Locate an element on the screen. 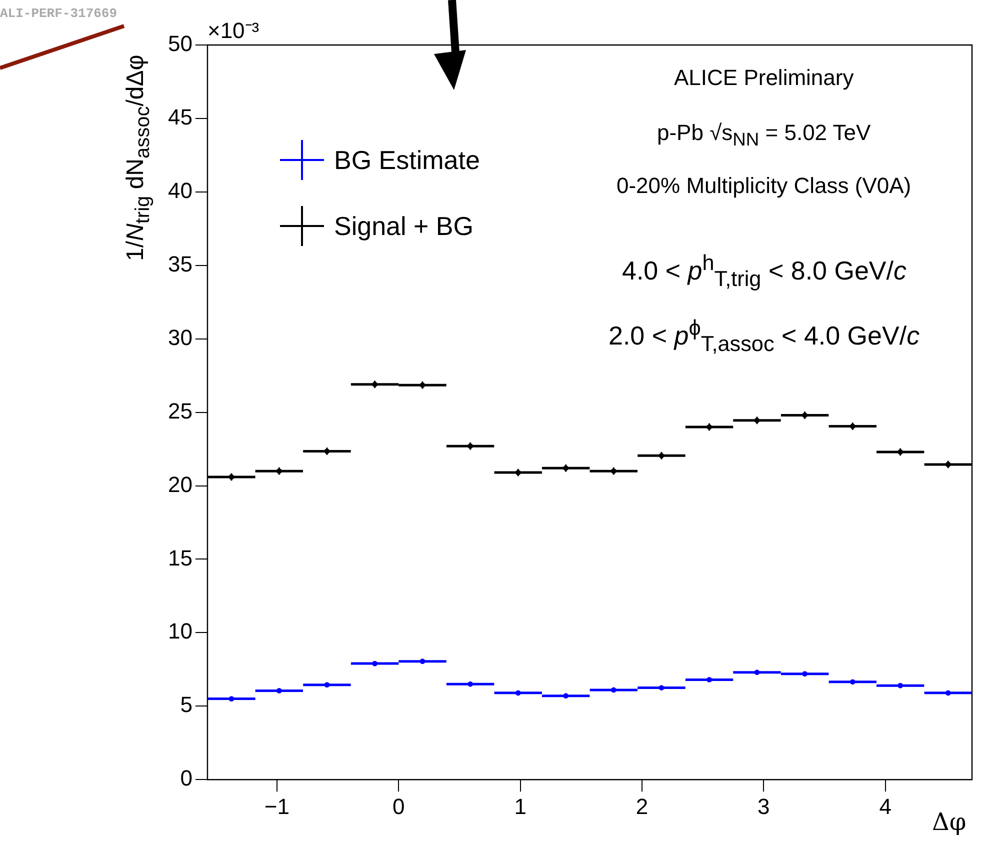 The image size is (992, 846). x-tick-label: 1 is located at coordinates (520, 806).